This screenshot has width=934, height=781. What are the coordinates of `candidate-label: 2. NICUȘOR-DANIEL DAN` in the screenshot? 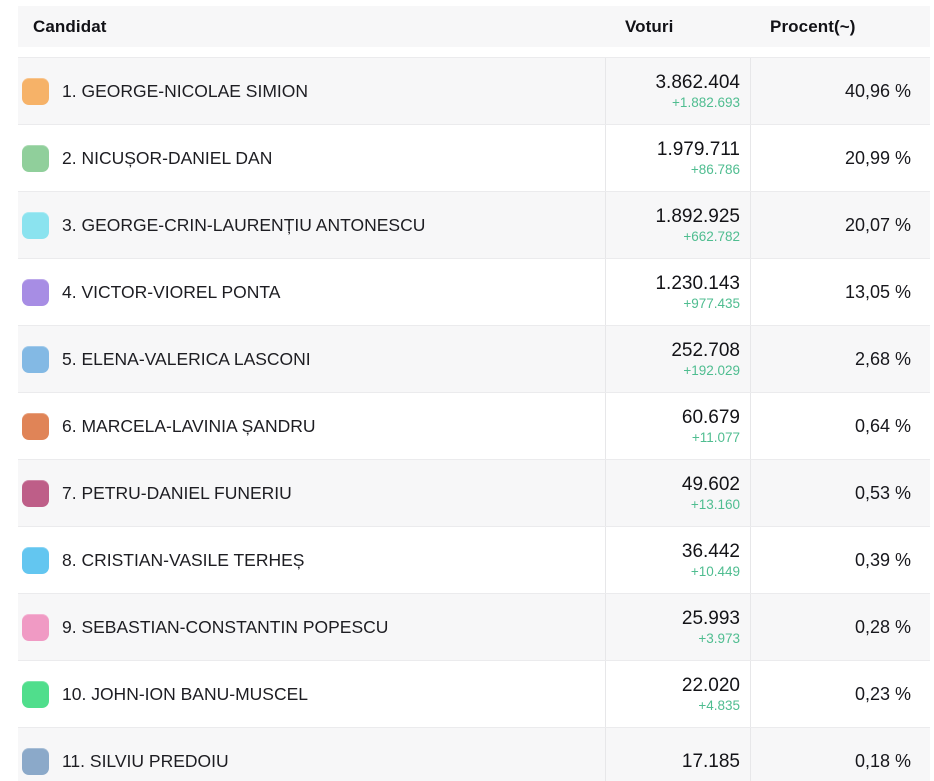 It's located at (167, 157).